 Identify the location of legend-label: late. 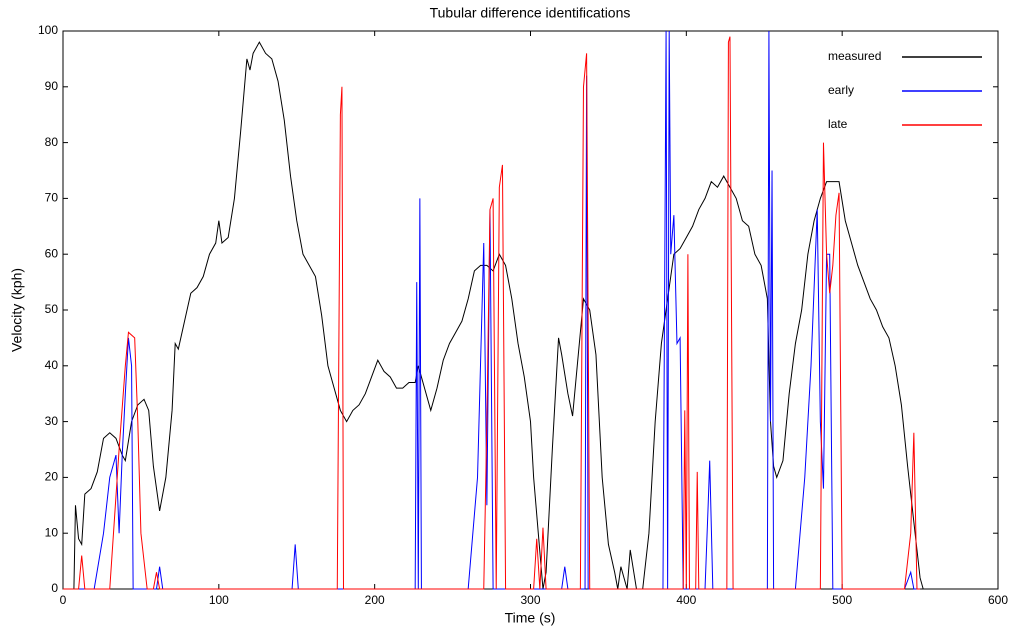
(838, 124).